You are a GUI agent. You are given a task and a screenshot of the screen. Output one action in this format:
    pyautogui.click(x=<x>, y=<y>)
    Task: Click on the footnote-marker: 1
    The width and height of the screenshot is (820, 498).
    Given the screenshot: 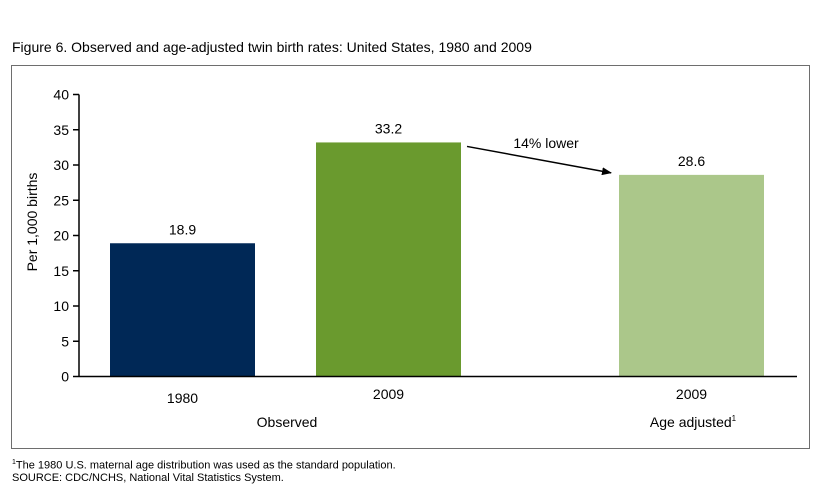 What is the action you would take?
    pyautogui.click(x=14, y=462)
    